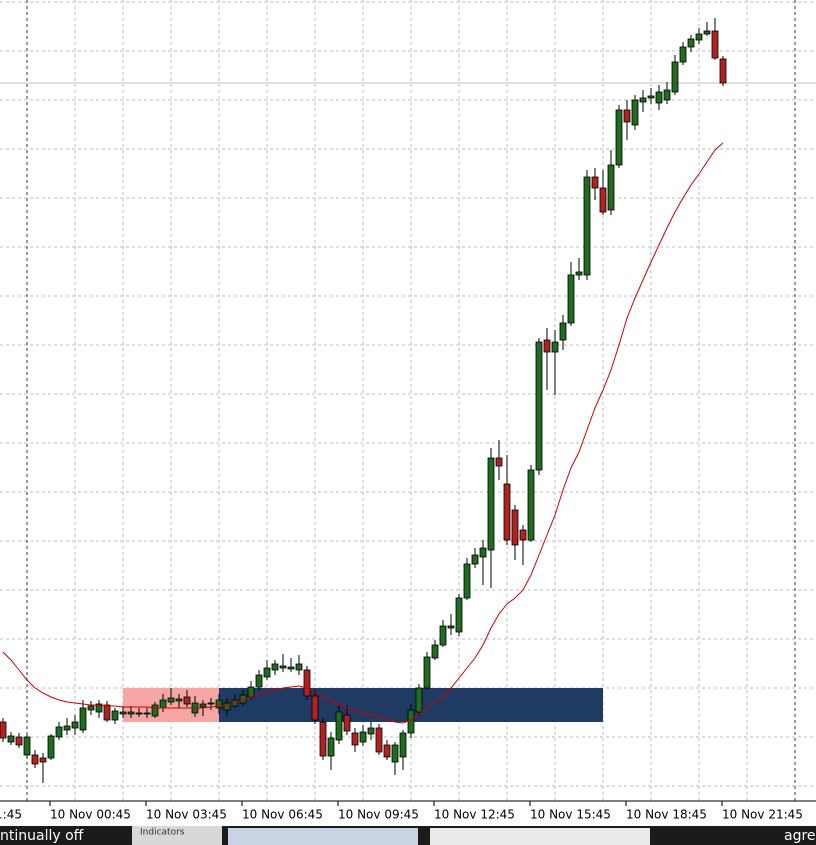 The image size is (816, 845). I want to click on x-tick-label: 10 Nov 06:45, so click(282, 815).